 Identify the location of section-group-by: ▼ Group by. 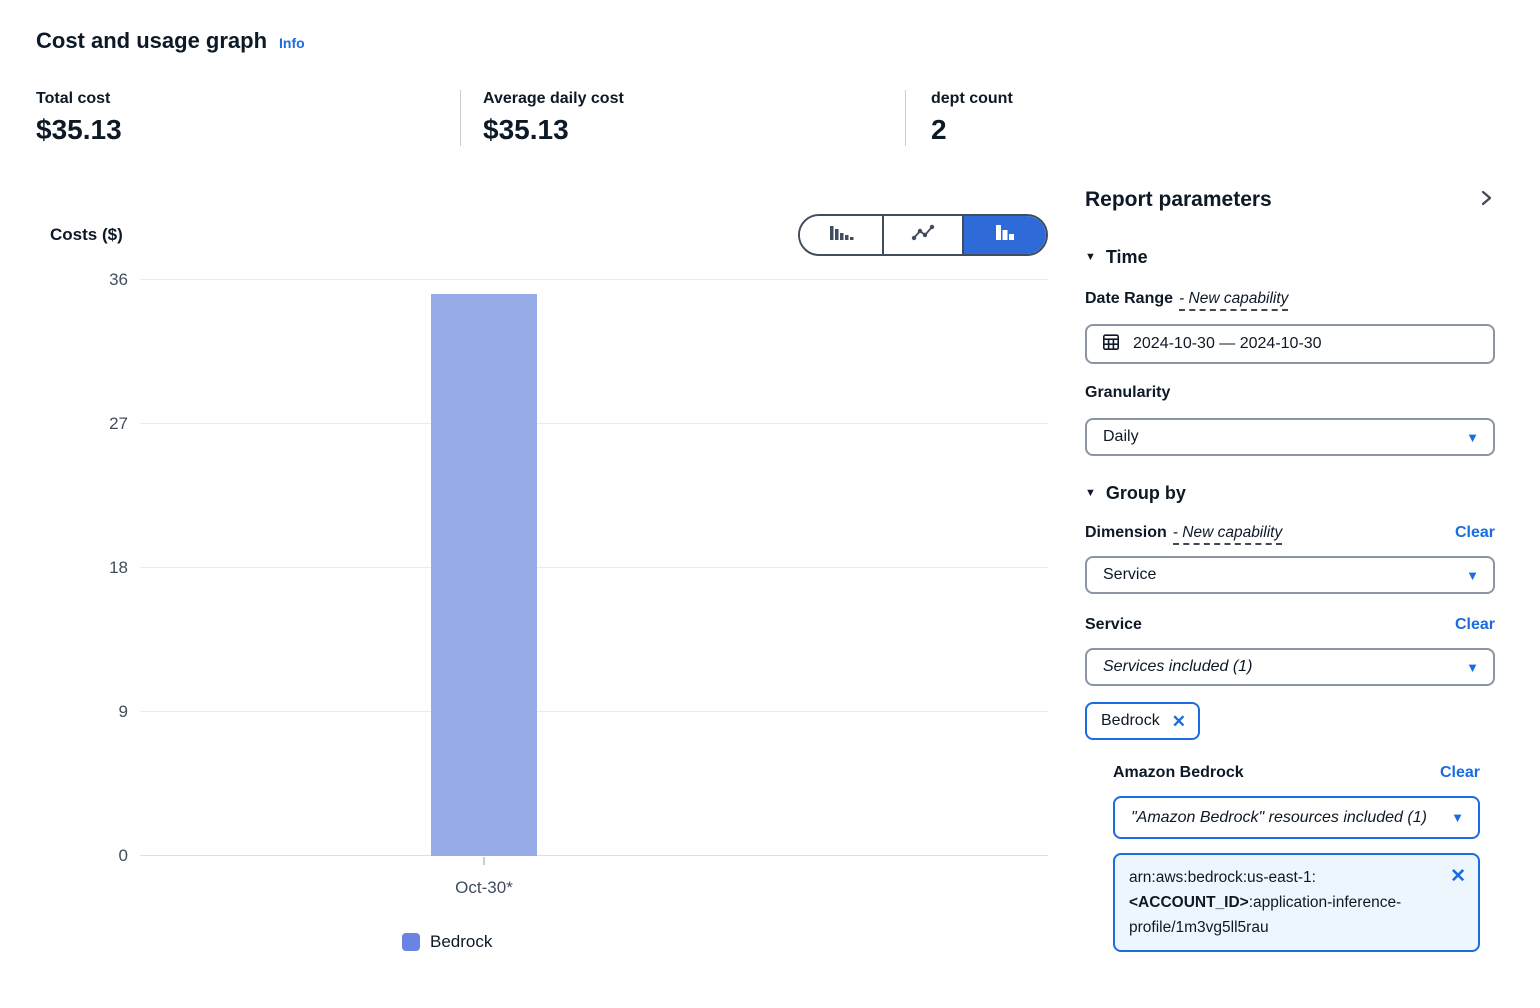
(1290, 493).